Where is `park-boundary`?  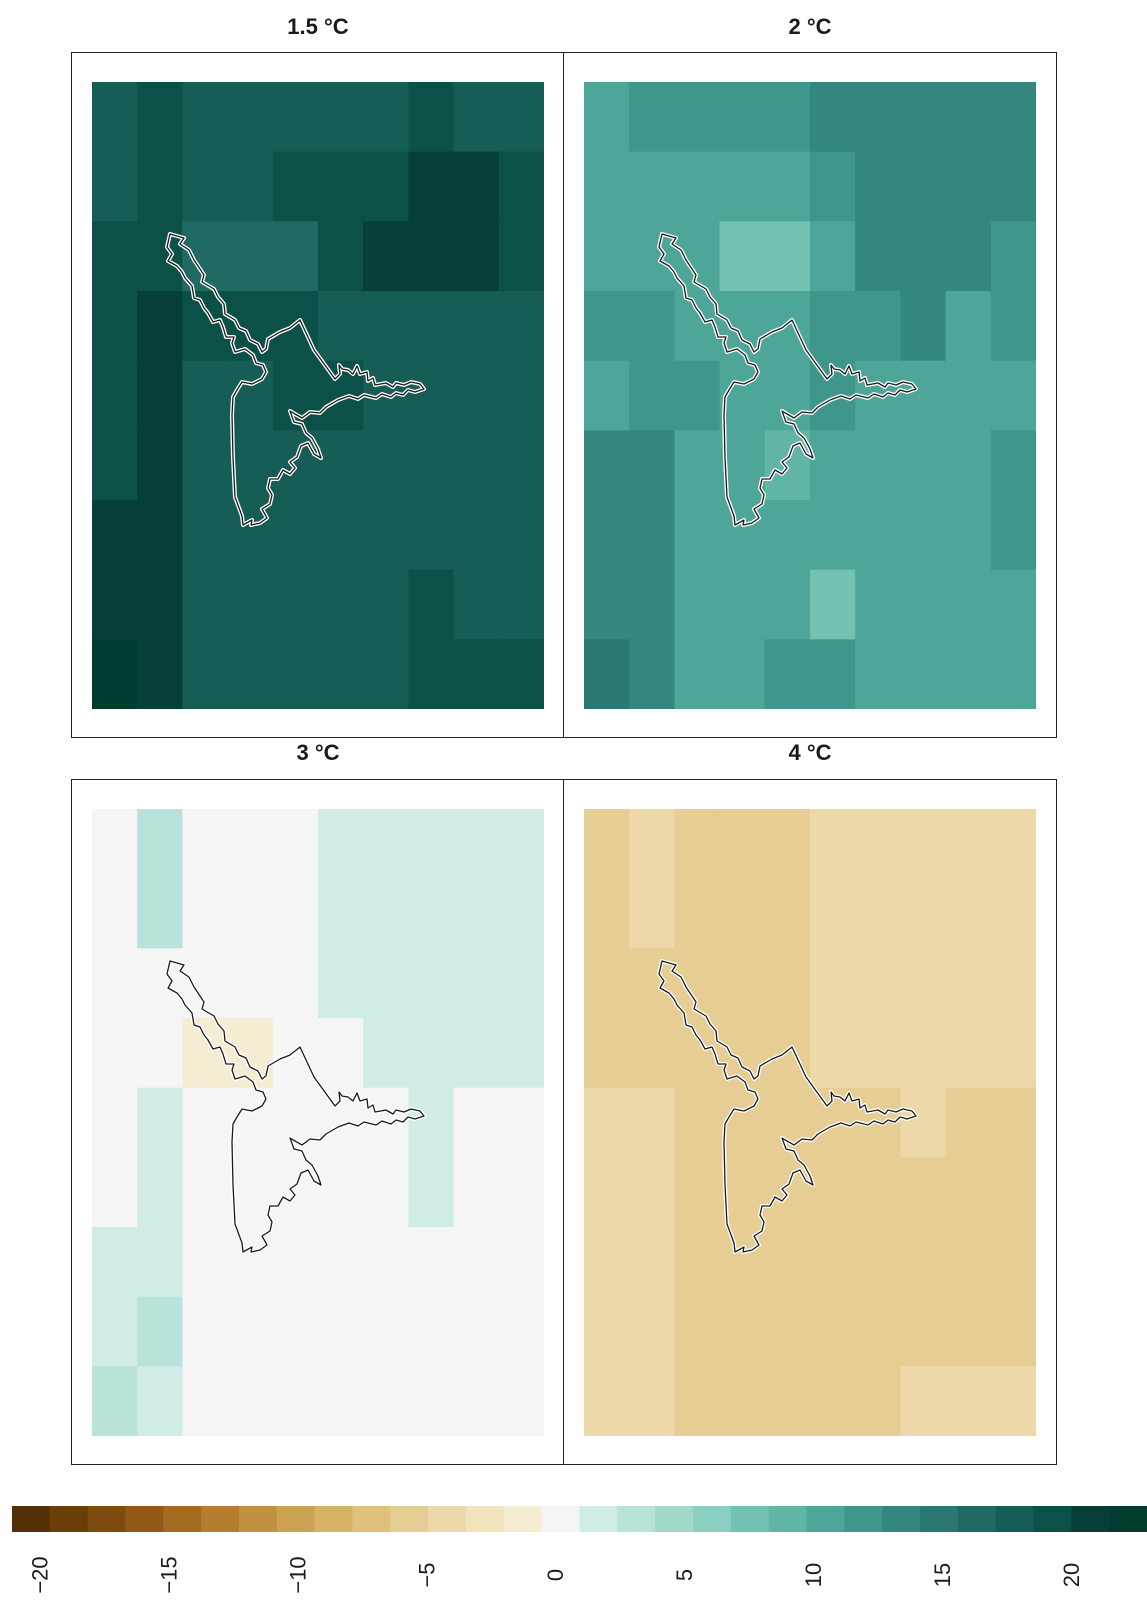 park-boundary is located at coordinates (787, 379).